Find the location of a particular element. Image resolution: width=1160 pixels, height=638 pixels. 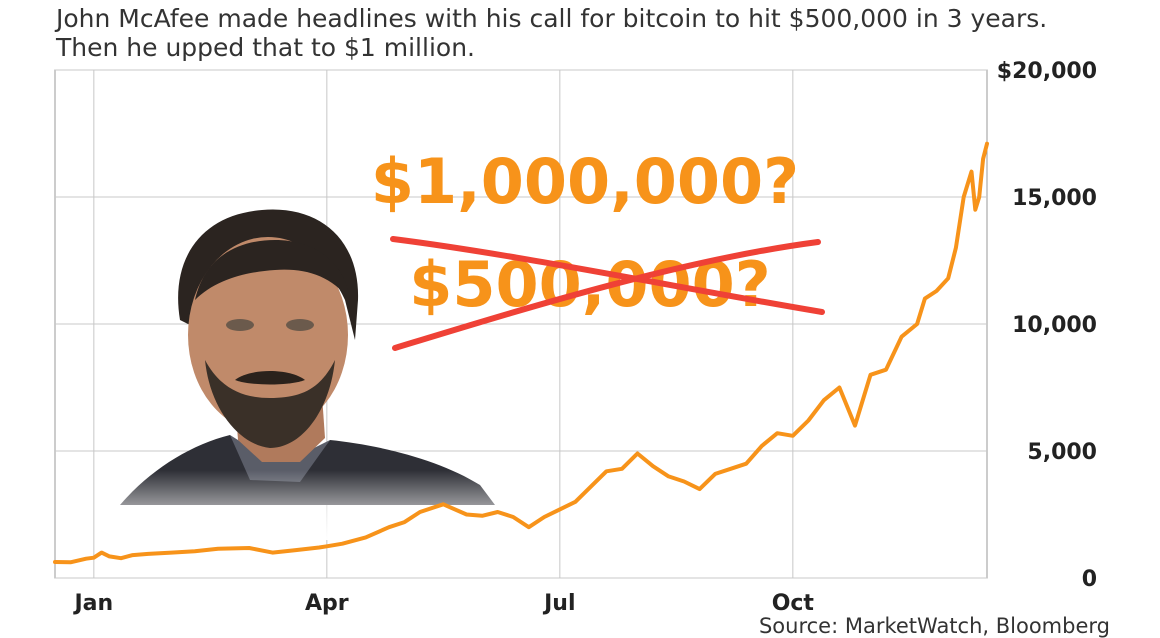

y-tick-label: 10,000 is located at coordinates (1054, 325).